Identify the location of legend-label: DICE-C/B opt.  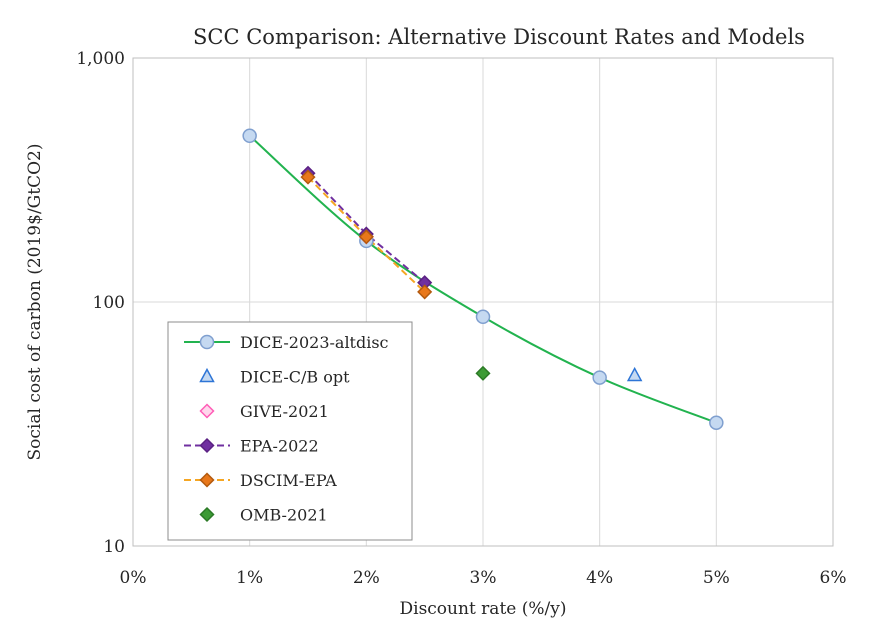
(295, 377).